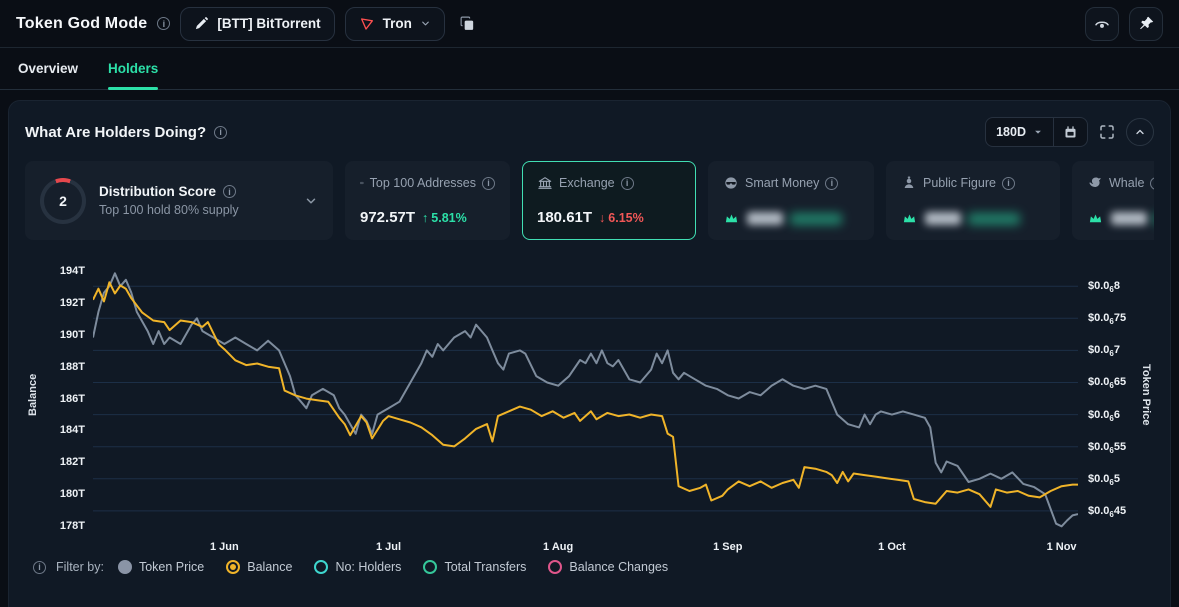  Describe the element at coordinates (48, 68) in the screenshot. I see `tab-overview: Overview` at that location.